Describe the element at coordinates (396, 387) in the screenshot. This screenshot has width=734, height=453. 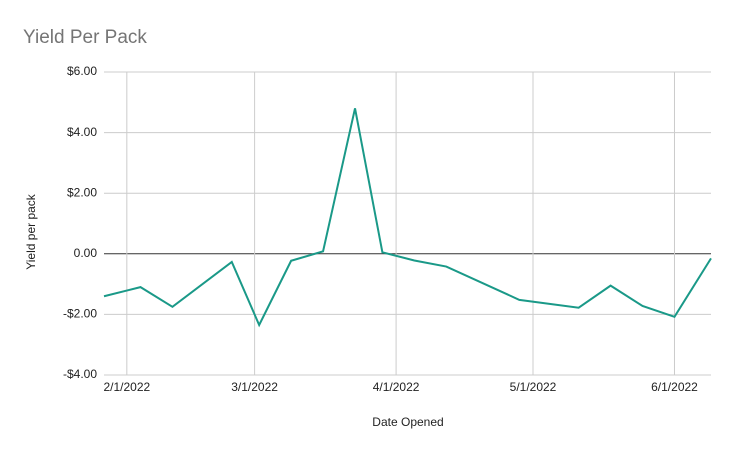
I see `x-tick-label: 4/1/2022` at that location.